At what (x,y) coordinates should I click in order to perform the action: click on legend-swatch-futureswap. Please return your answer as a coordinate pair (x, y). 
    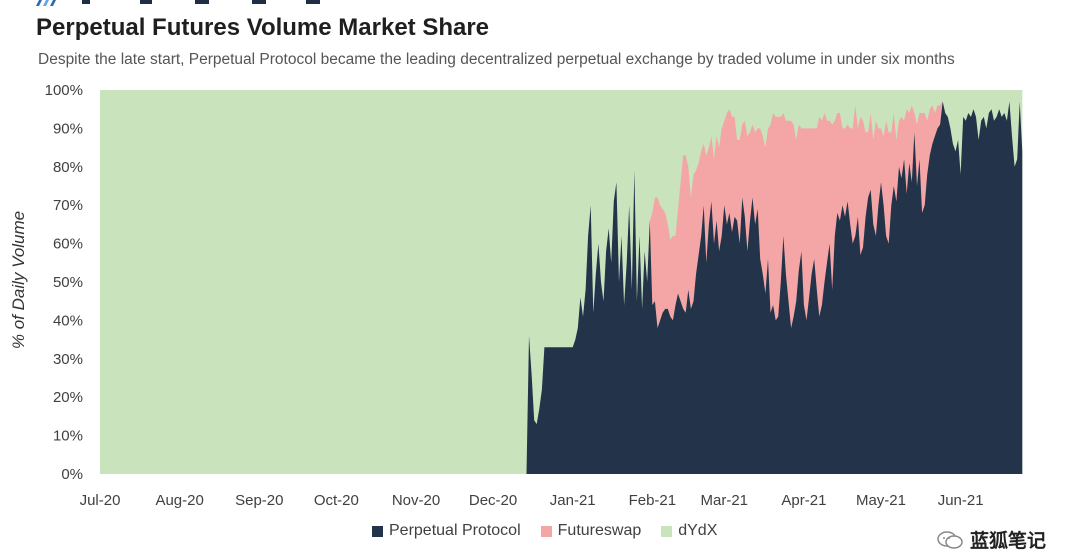
    Looking at the image, I should click on (546, 531).